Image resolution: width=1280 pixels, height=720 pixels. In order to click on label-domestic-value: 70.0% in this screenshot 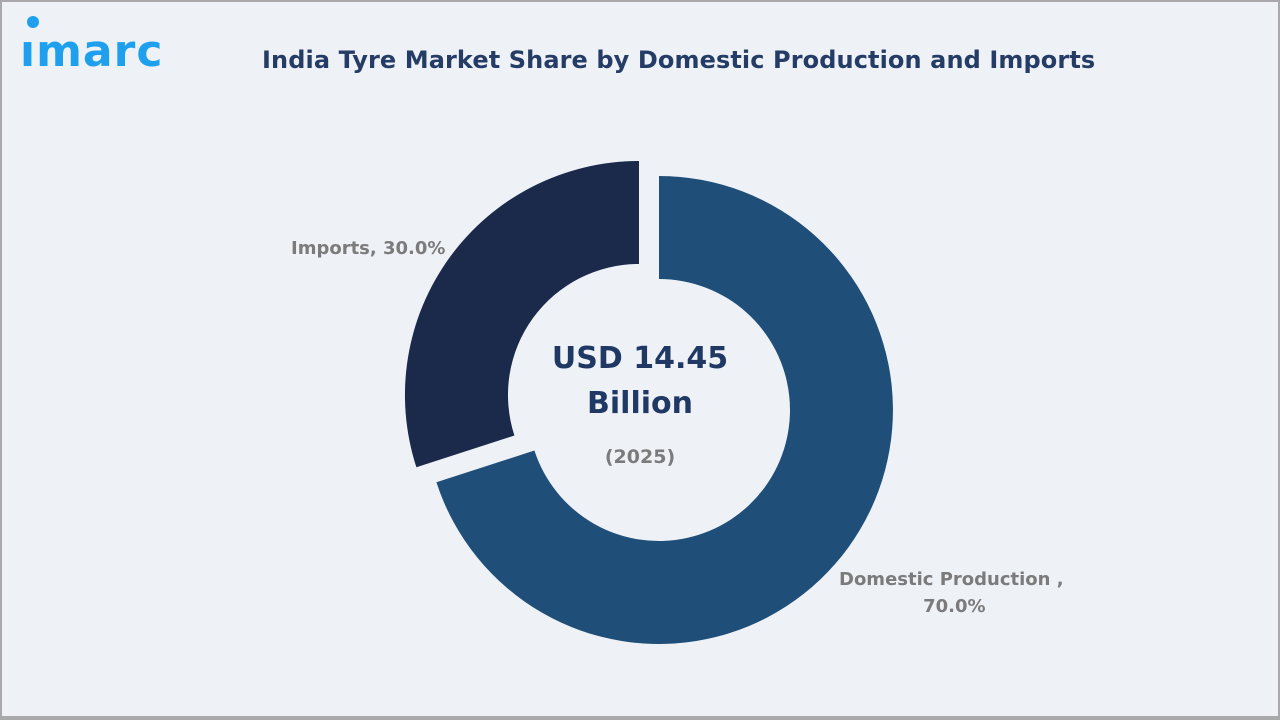, I will do `click(954, 606)`.